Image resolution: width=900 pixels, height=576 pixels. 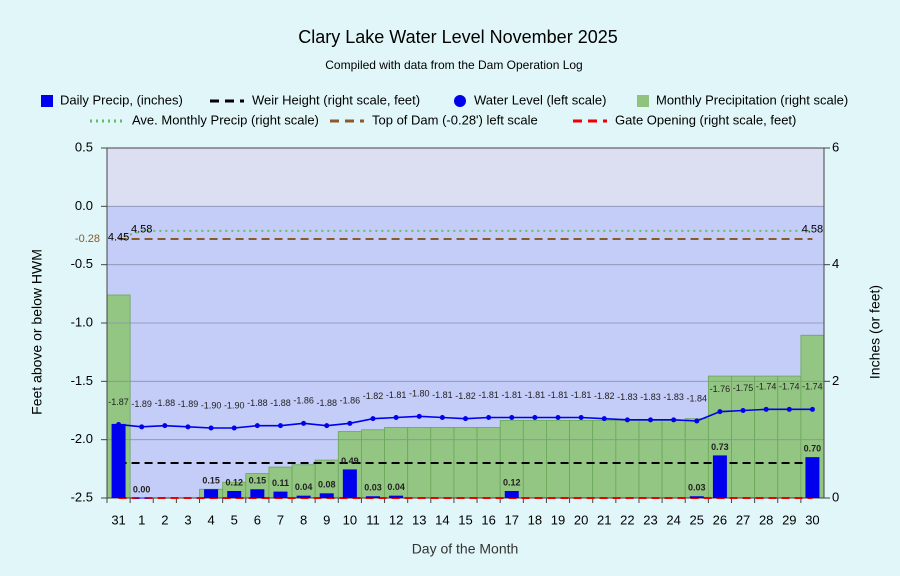 I want to click on y-tick-label: 0.0, so click(x=84, y=205).